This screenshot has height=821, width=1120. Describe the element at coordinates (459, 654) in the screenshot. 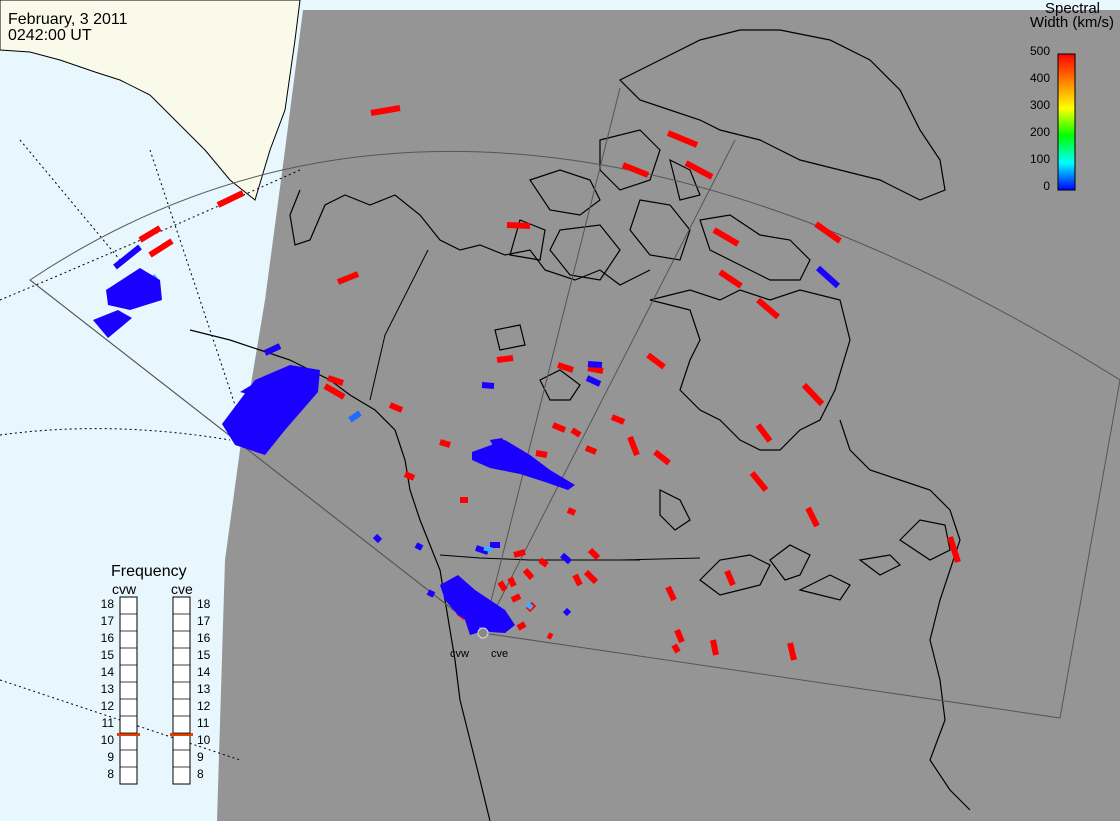

I see `radar-label-cvw: cvw` at that location.